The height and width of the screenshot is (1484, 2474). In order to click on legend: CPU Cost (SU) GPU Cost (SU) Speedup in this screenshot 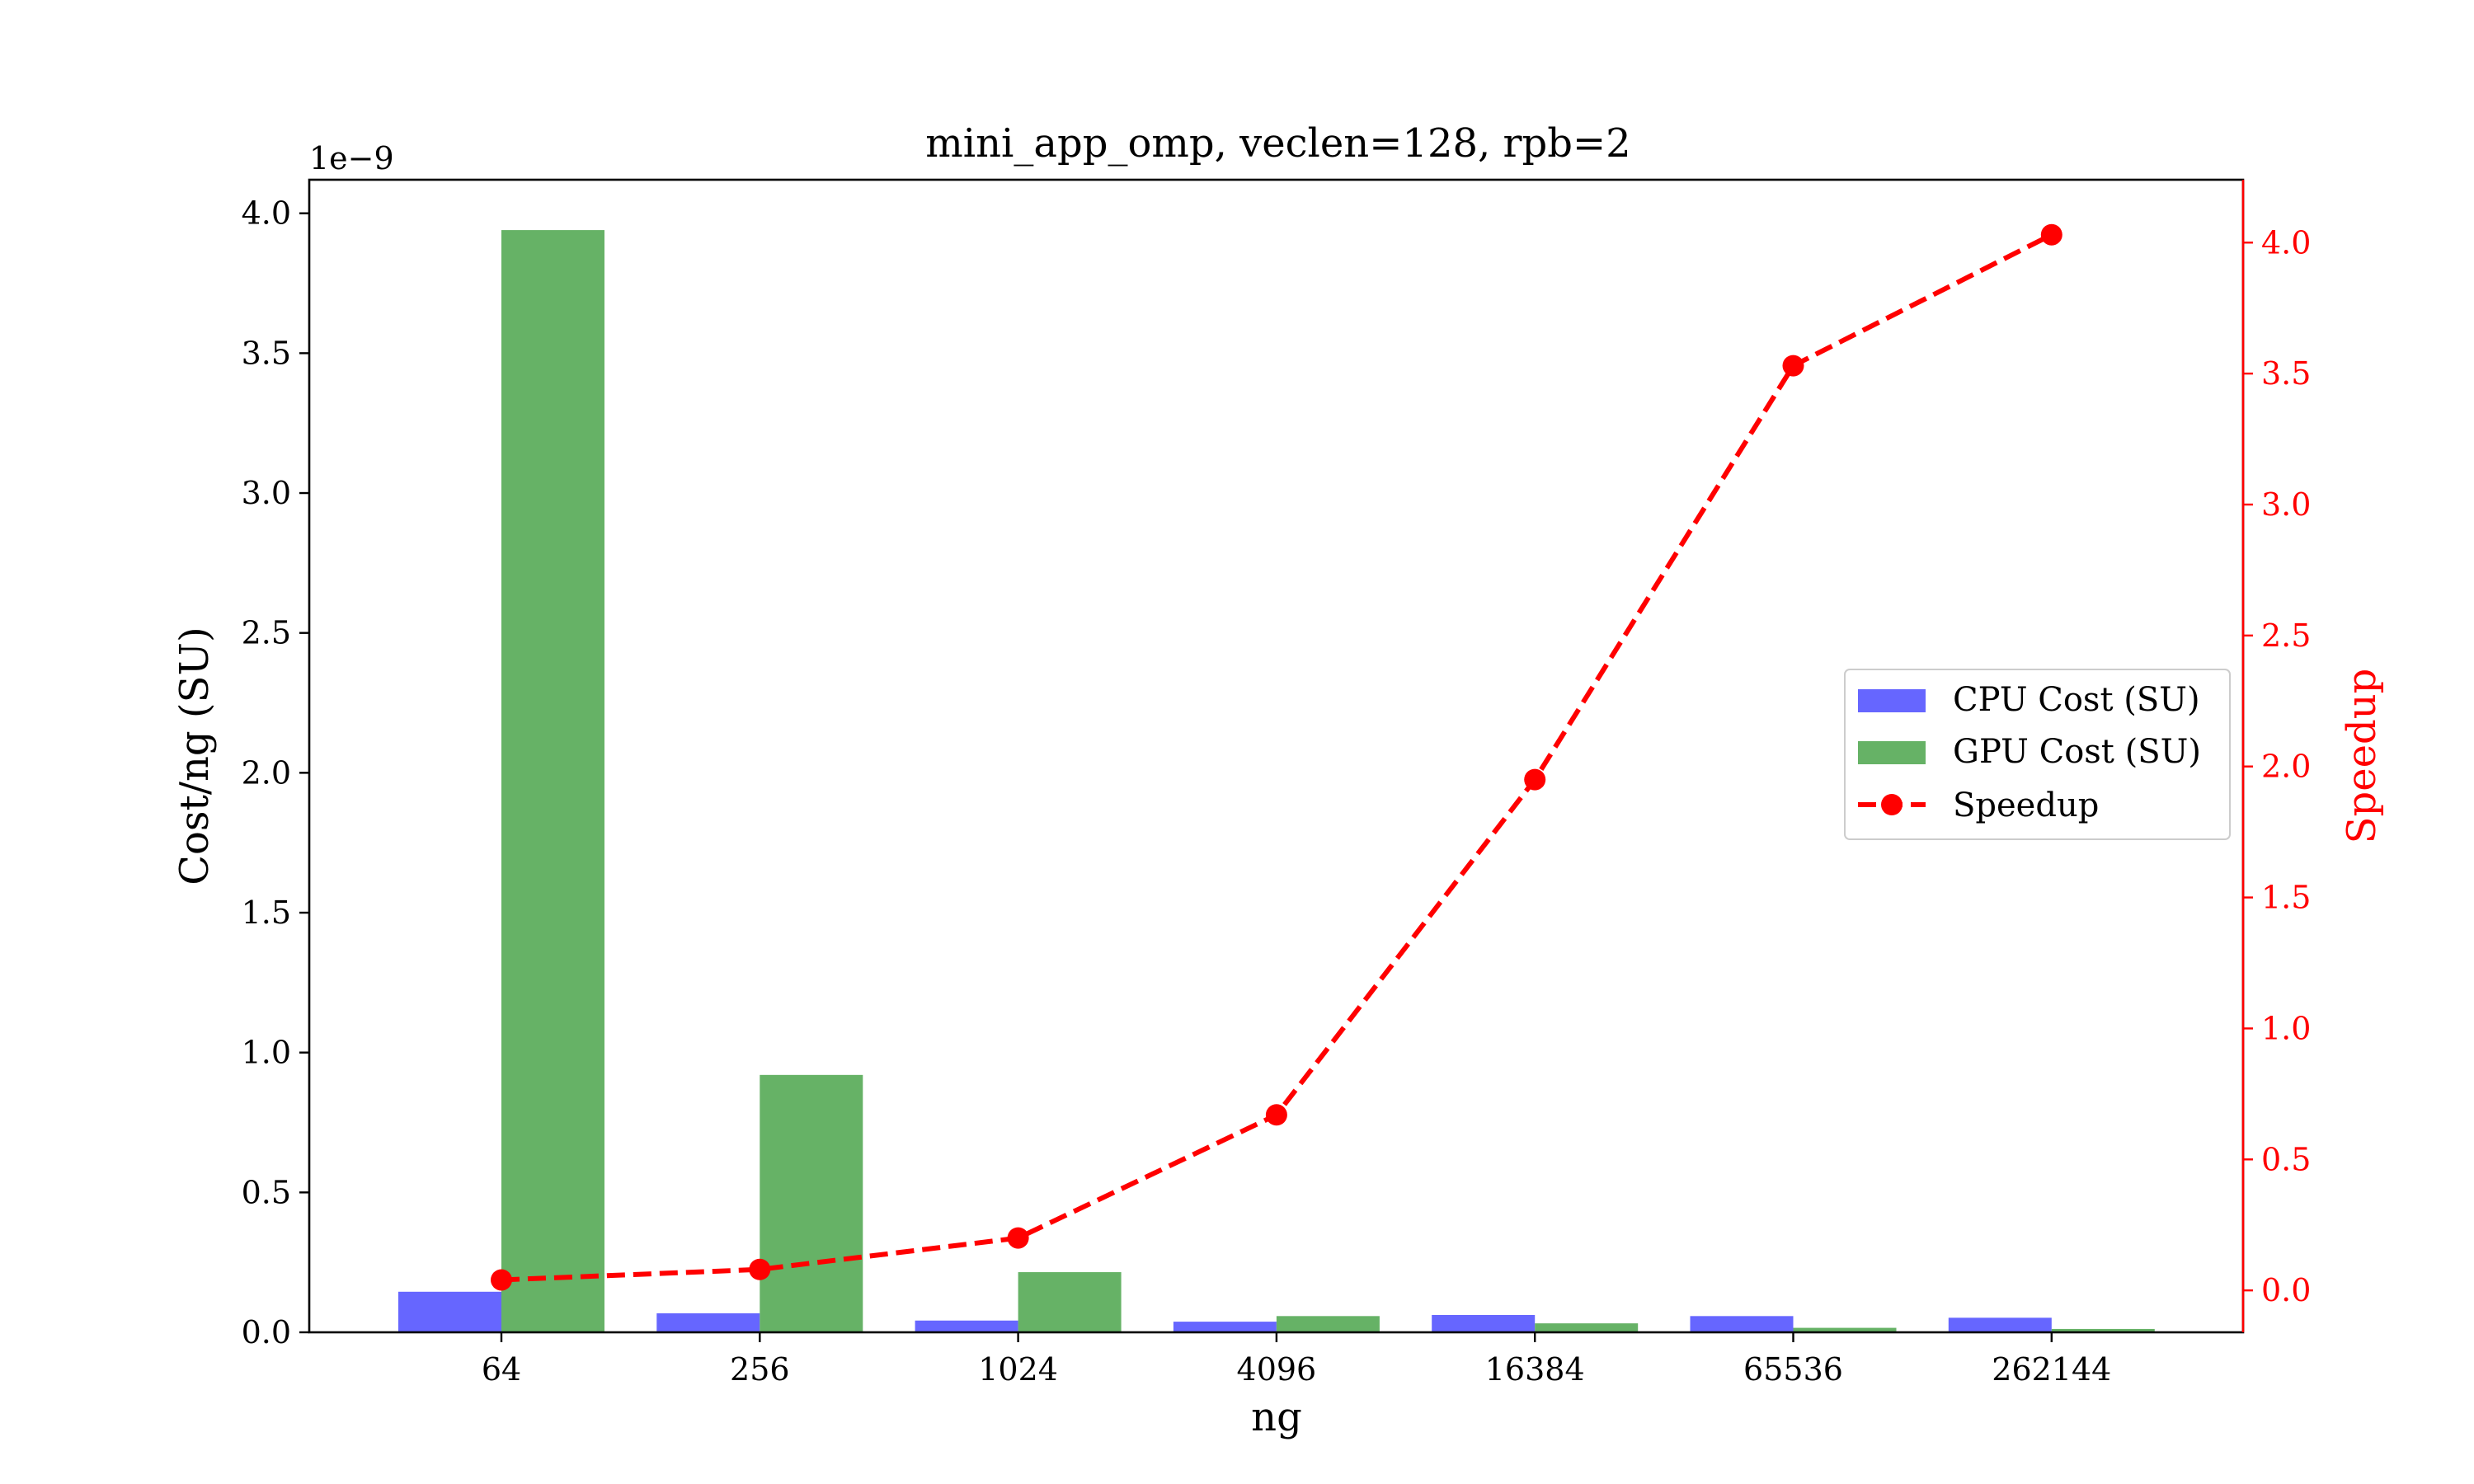, I will do `click(2037, 754)`.